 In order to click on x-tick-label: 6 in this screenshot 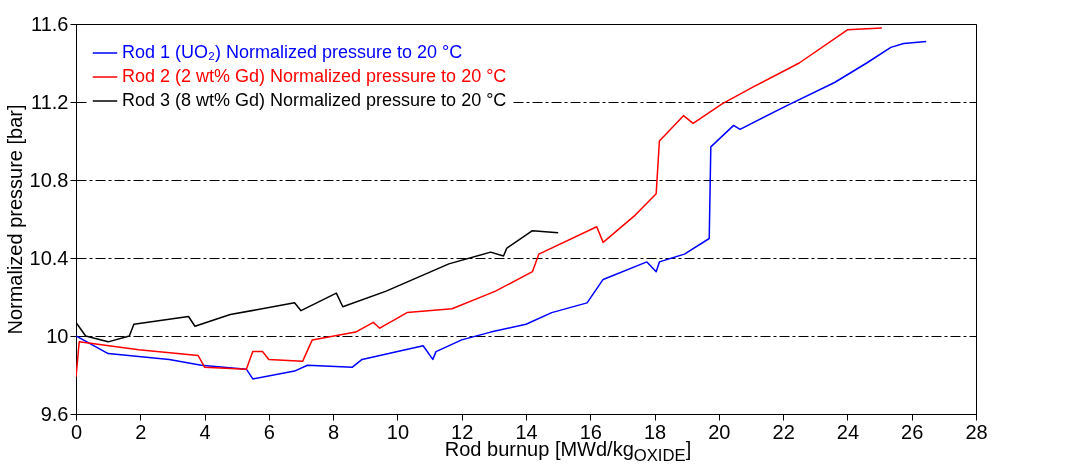, I will do `click(269, 431)`.